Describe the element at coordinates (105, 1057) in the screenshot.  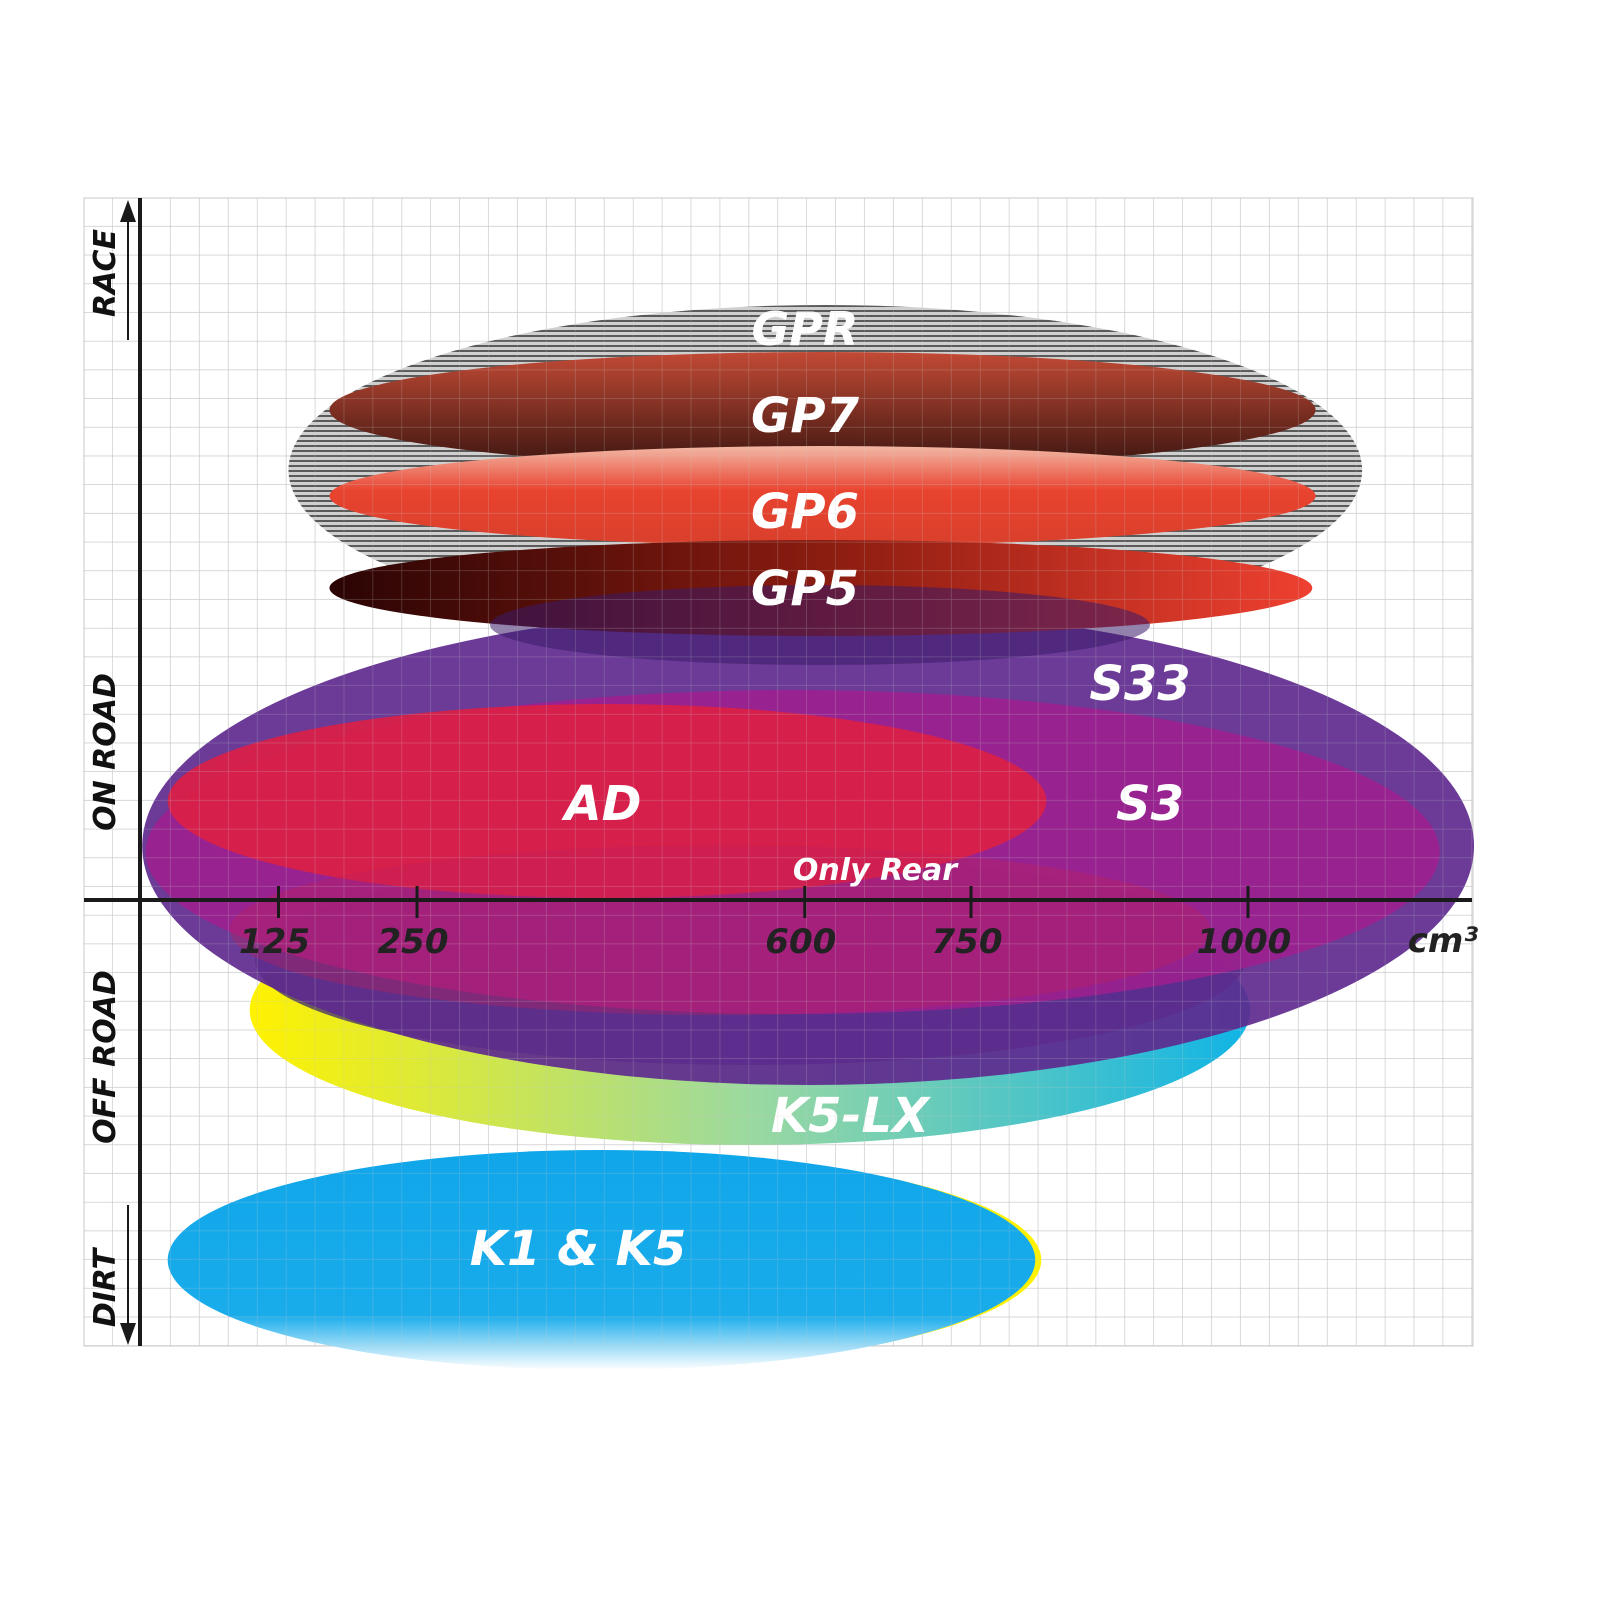
I see `y-label-off-road: OFF ROAD` at that location.